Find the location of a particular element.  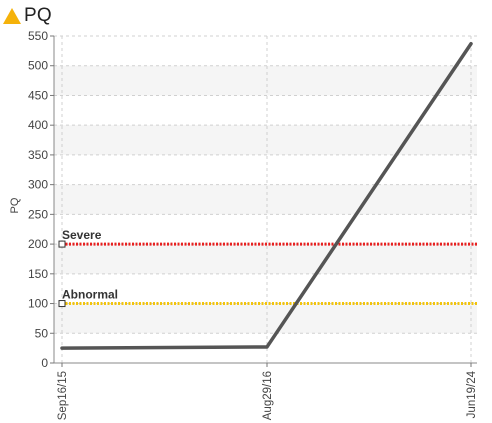

warning-icon is located at coordinates (12, 16).